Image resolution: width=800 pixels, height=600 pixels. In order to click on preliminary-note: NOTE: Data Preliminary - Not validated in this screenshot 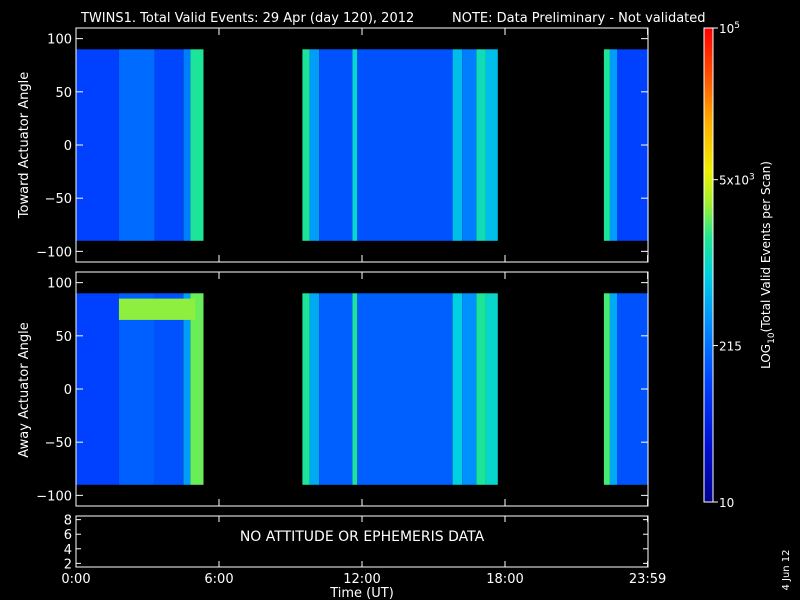, I will do `click(579, 18)`.